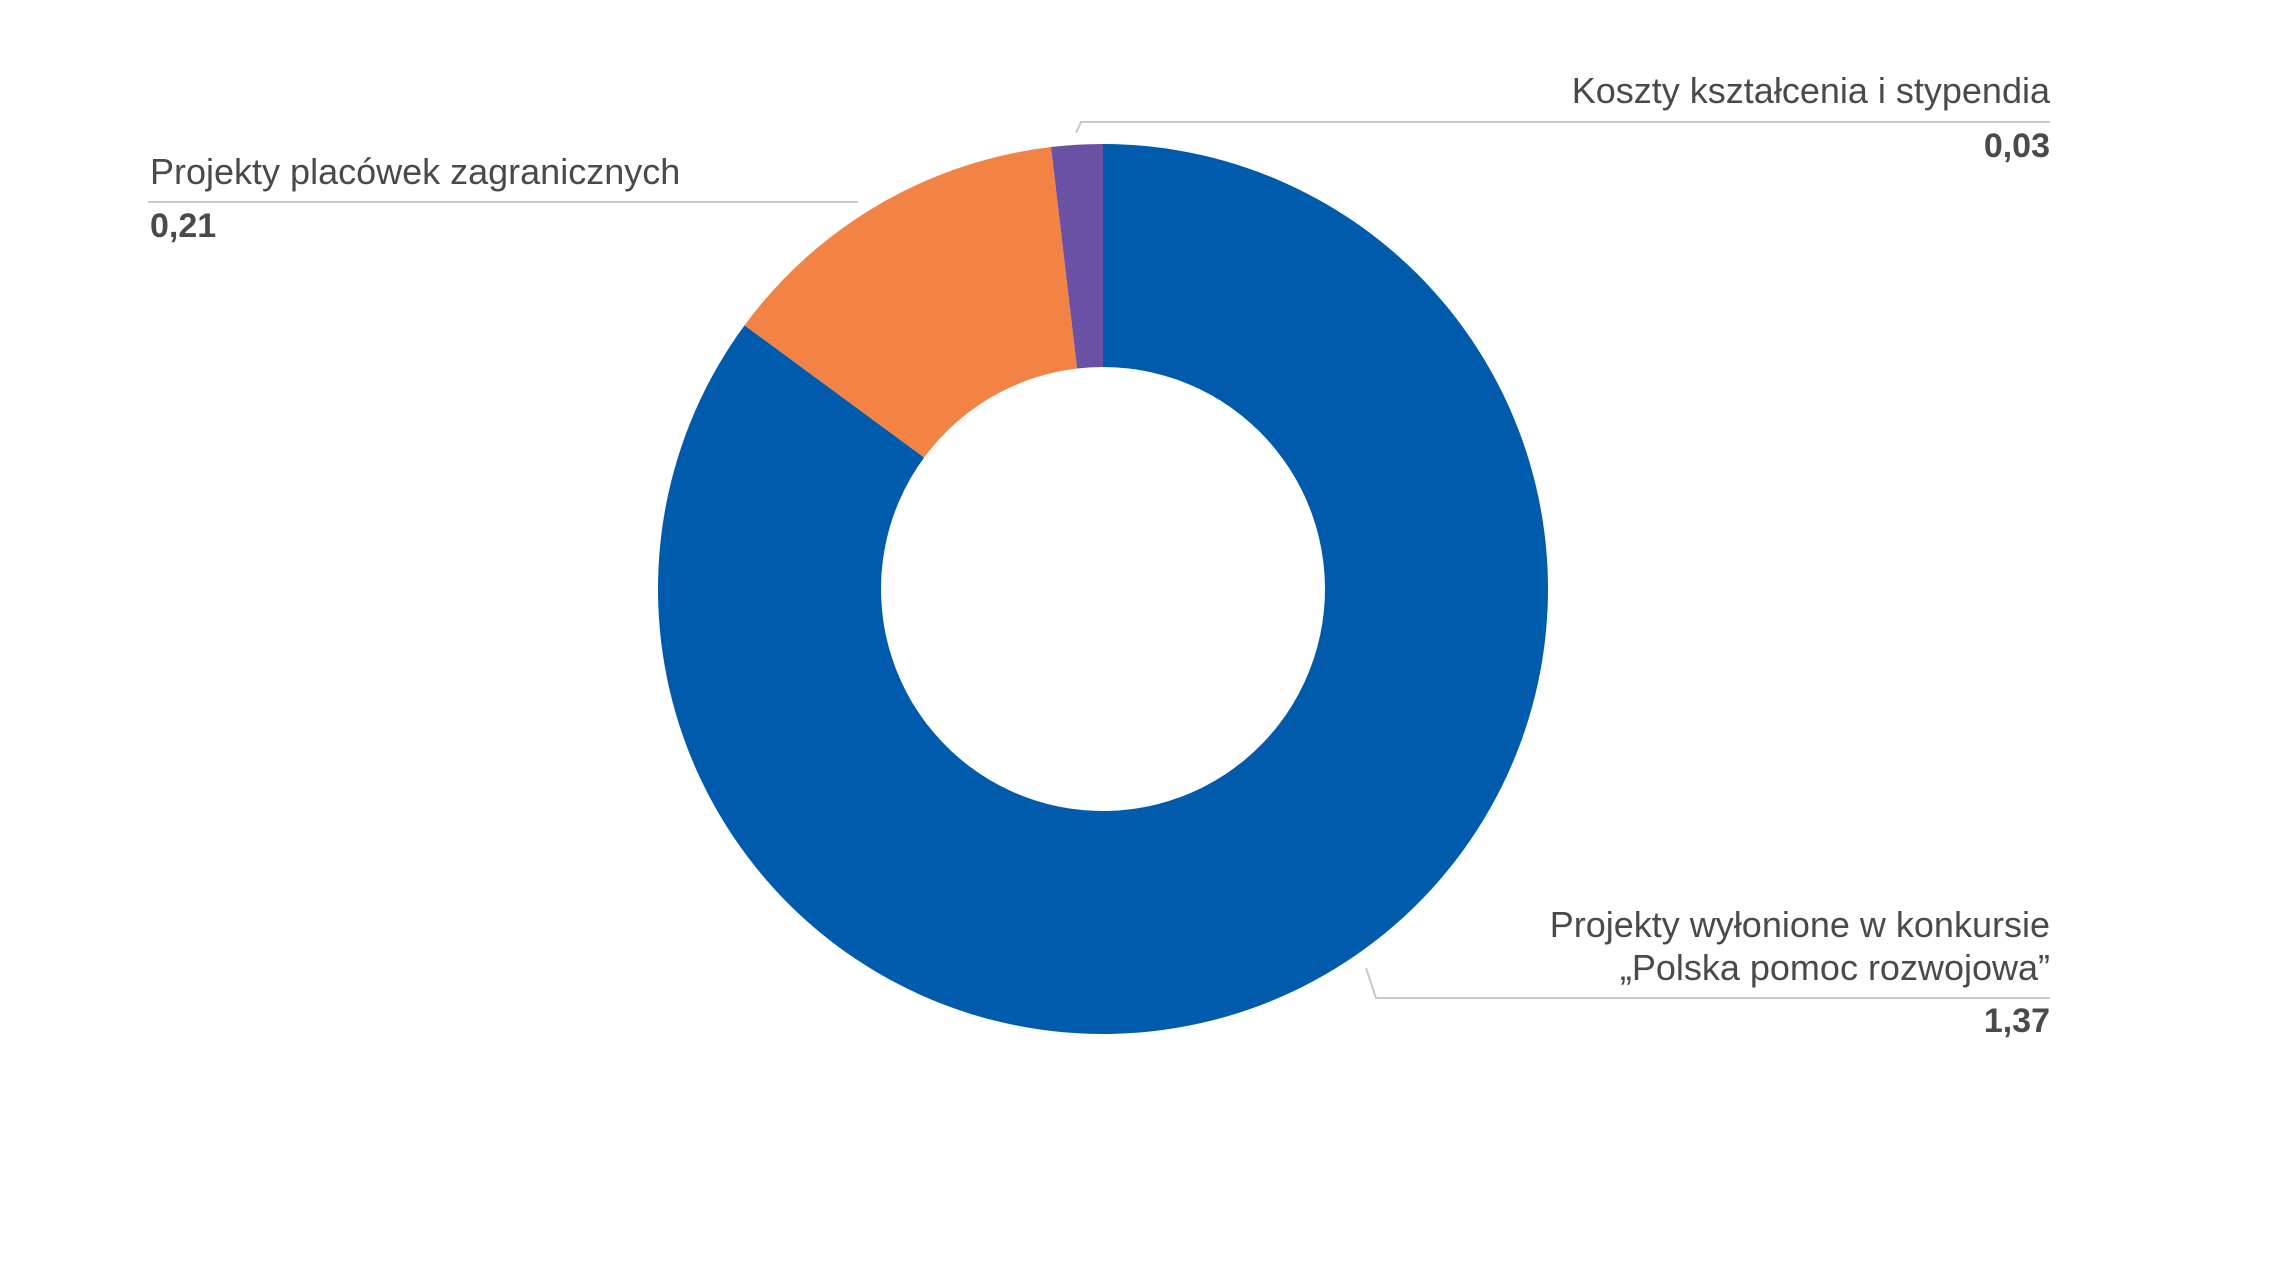 The height and width of the screenshot is (1279, 2281). I want to click on donut-slice-koszty-ksztalcenia, so click(1077, 256).